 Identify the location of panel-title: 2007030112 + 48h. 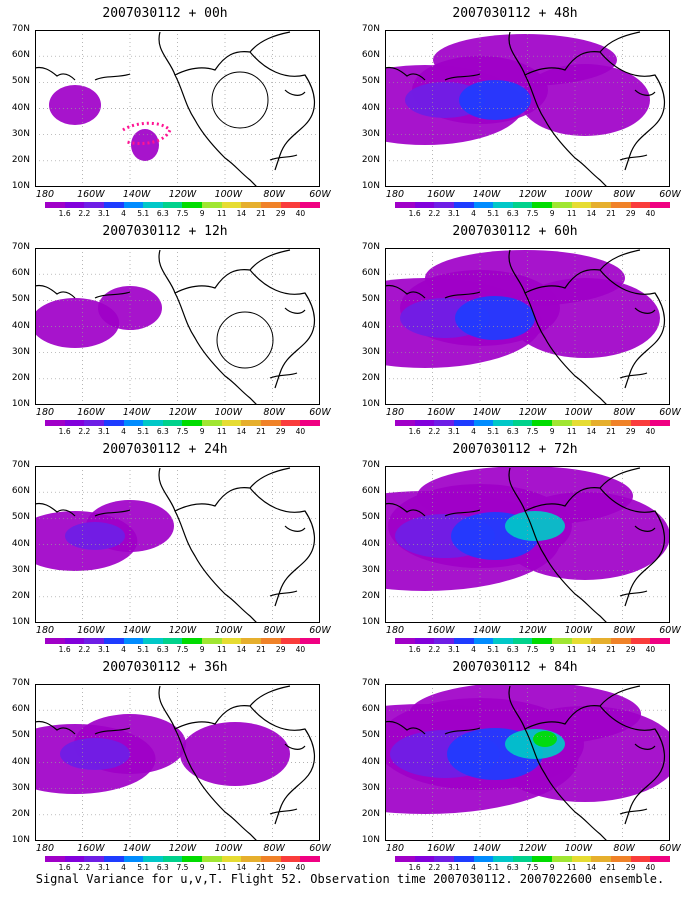
(515, 13).